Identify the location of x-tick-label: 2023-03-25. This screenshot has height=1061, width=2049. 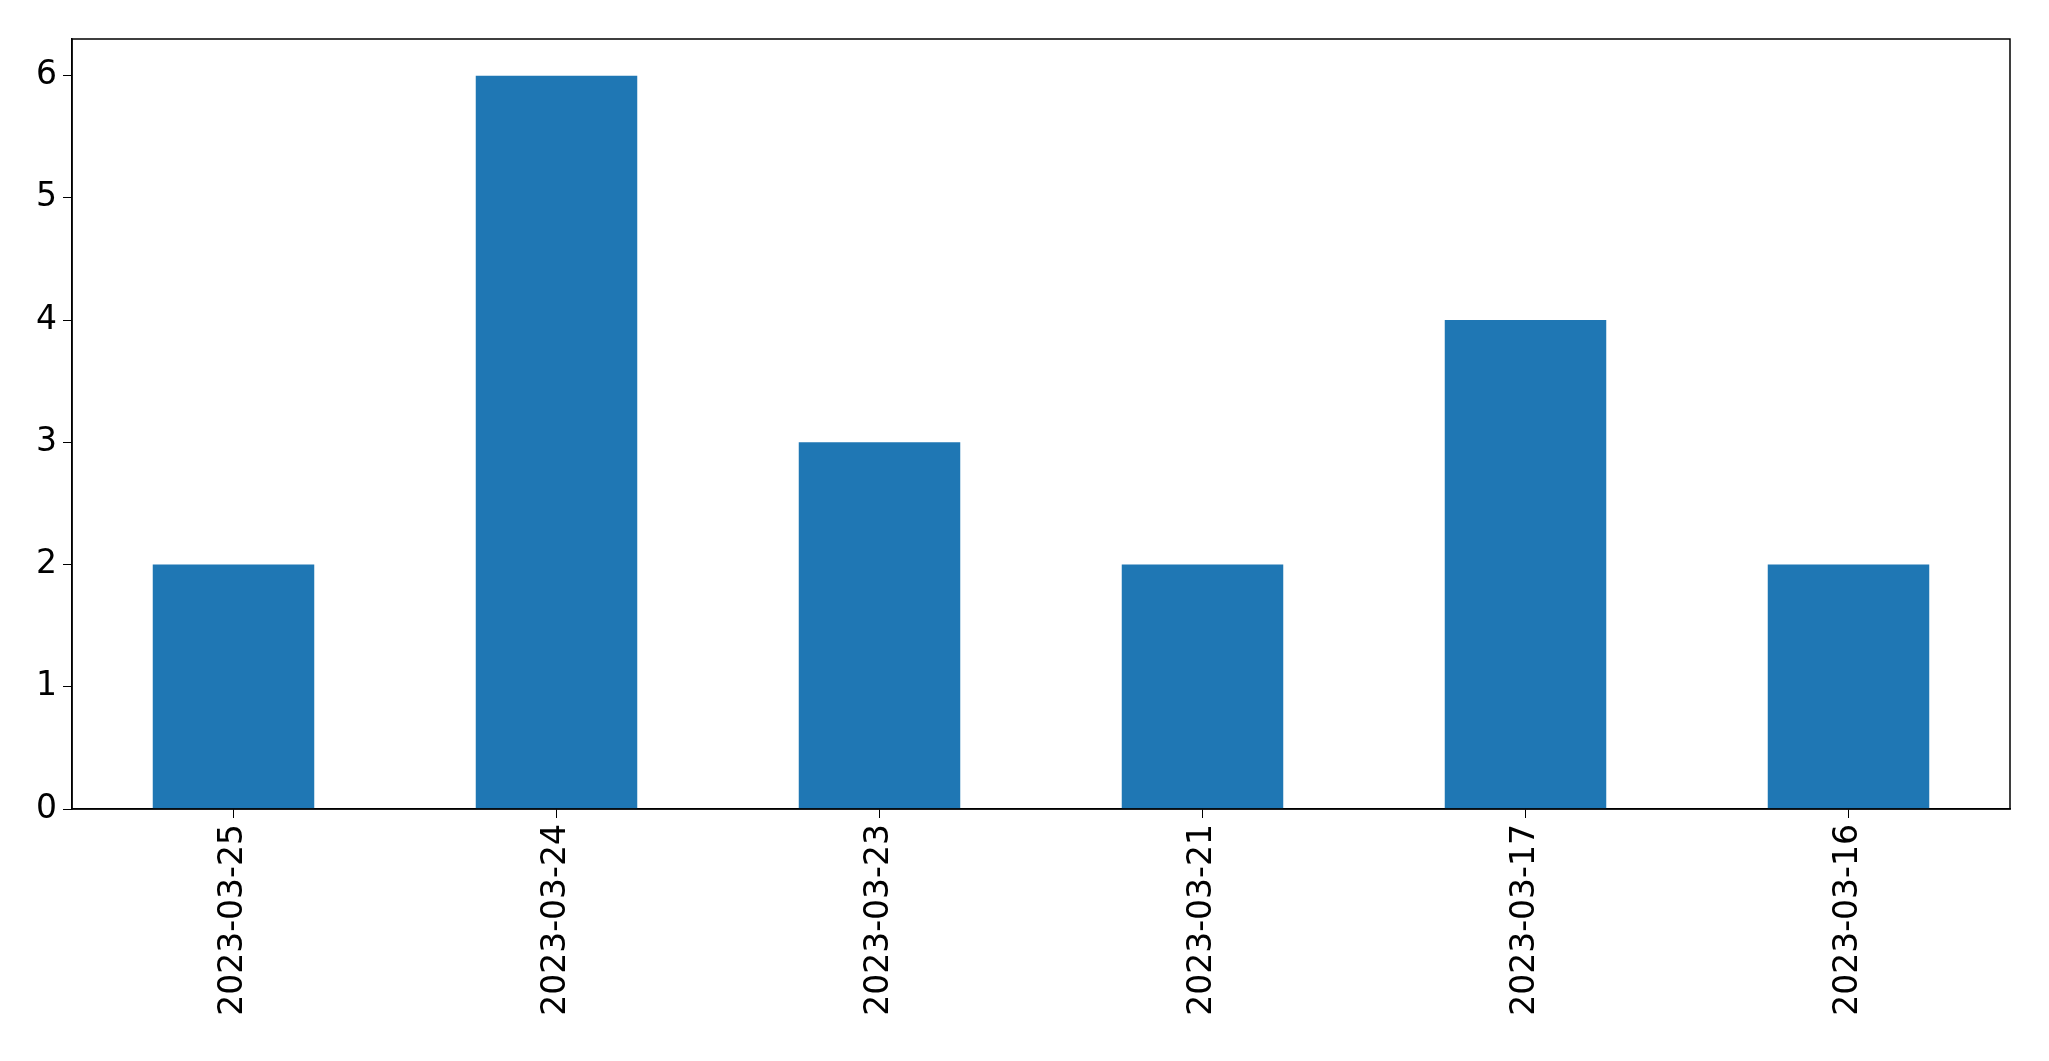
(231, 920).